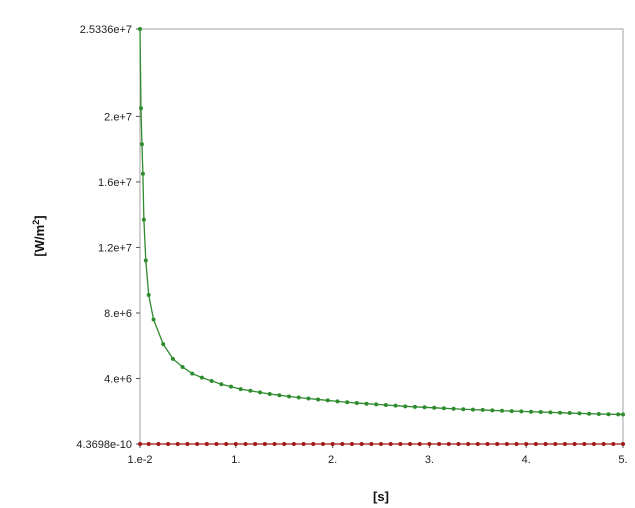  I want to click on y-tick-label: 8.e+6, so click(118, 314).